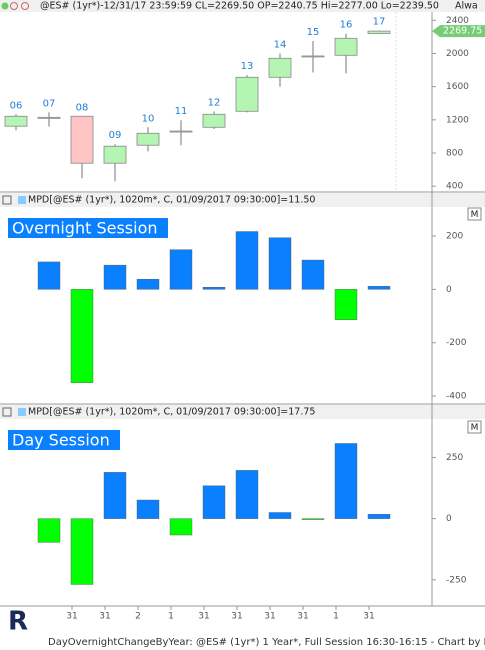 This screenshot has height=650, width=485. I want to click on y-tick-label: -400, so click(456, 397).